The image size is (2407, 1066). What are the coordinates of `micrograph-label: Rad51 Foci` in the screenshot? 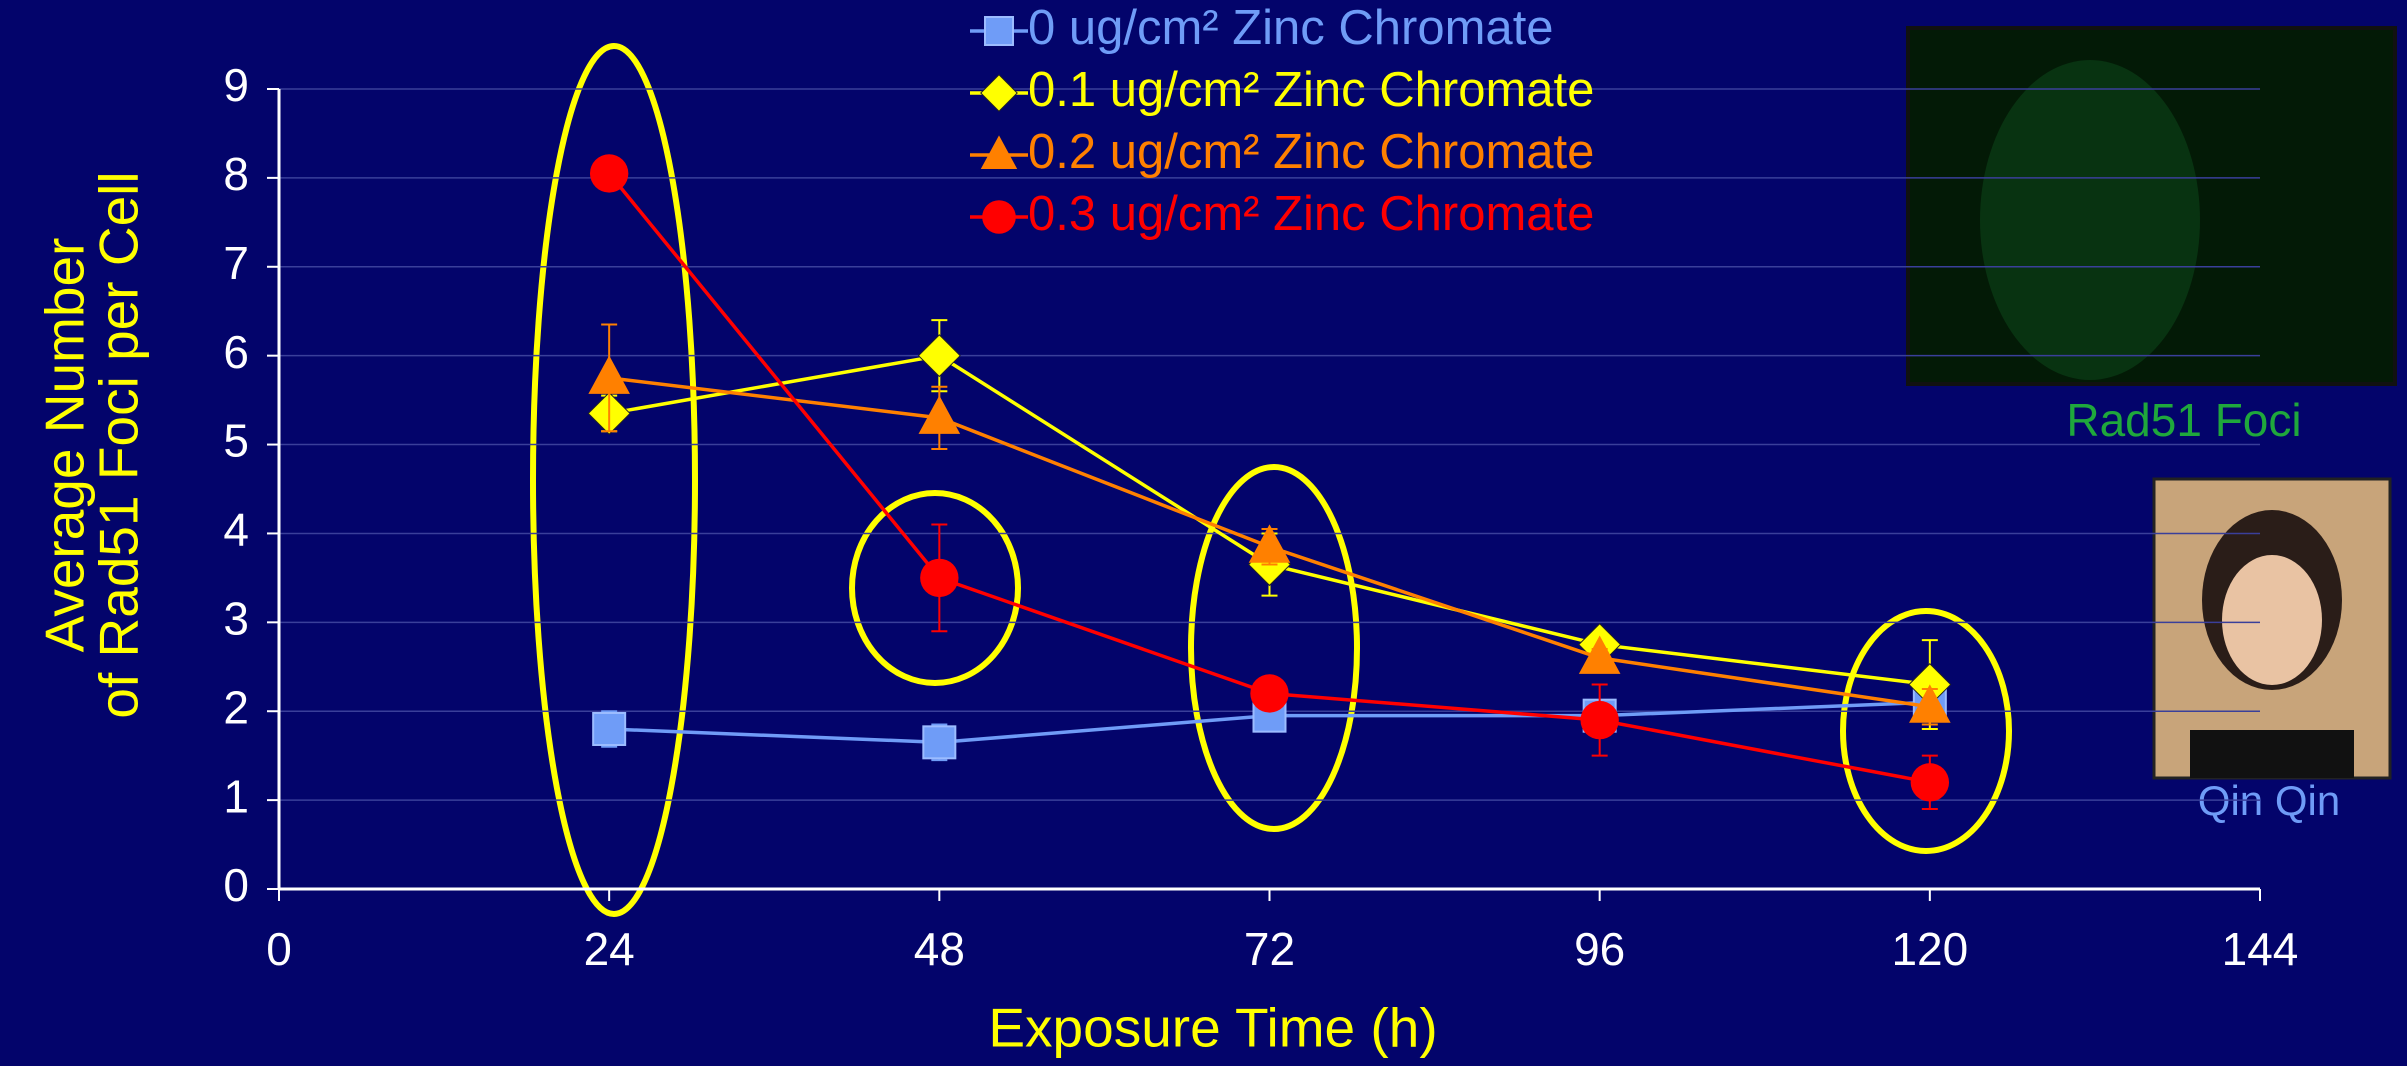 It's located at (2183, 420).